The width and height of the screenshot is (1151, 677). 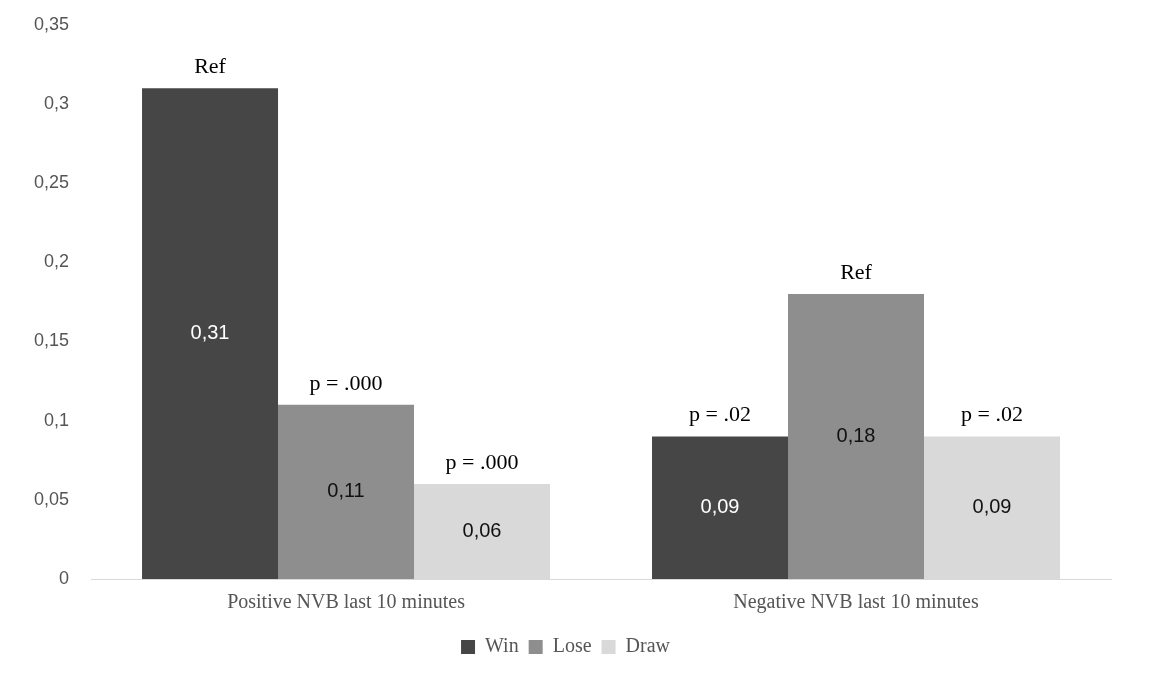 What do you see at coordinates (51, 23) in the screenshot?
I see `y-tick-label: 0,35` at bounding box center [51, 23].